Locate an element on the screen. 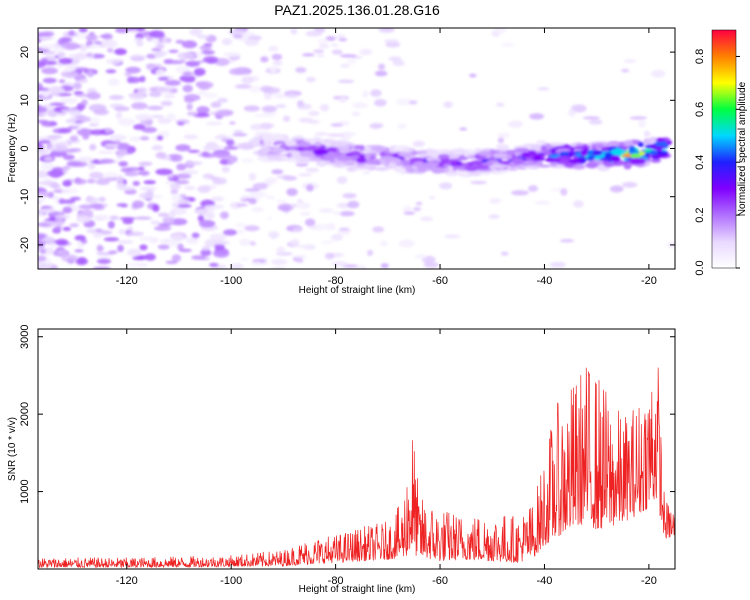 The width and height of the screenshot is (750, 600). bottom-y-axis-label: SNR (10 * v/v) is located at coordinates (12, 449).